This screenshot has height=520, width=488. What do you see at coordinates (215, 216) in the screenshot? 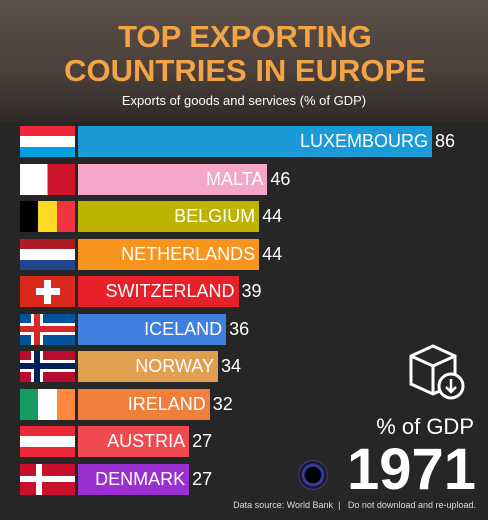
I see `bar-label: BELGIUM` at bounding box center [215, 216].